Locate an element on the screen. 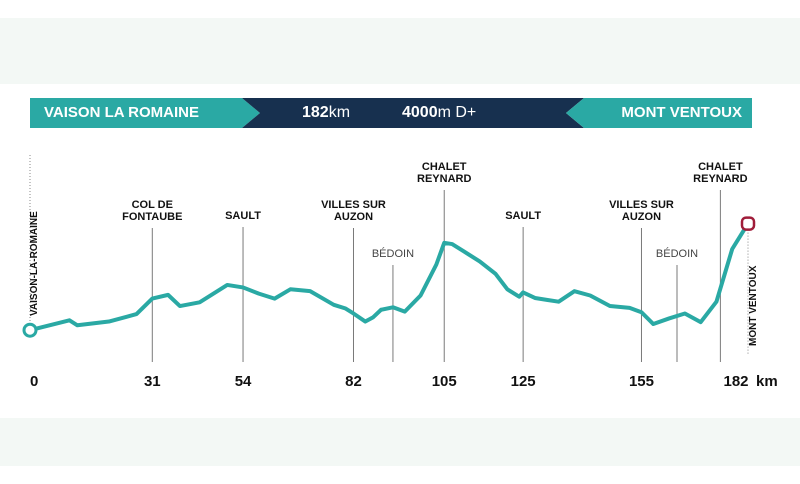 Image resolution: width=800 pixels, height=484 pixels. distance-label: 182km is located at coordinates (326, 113).